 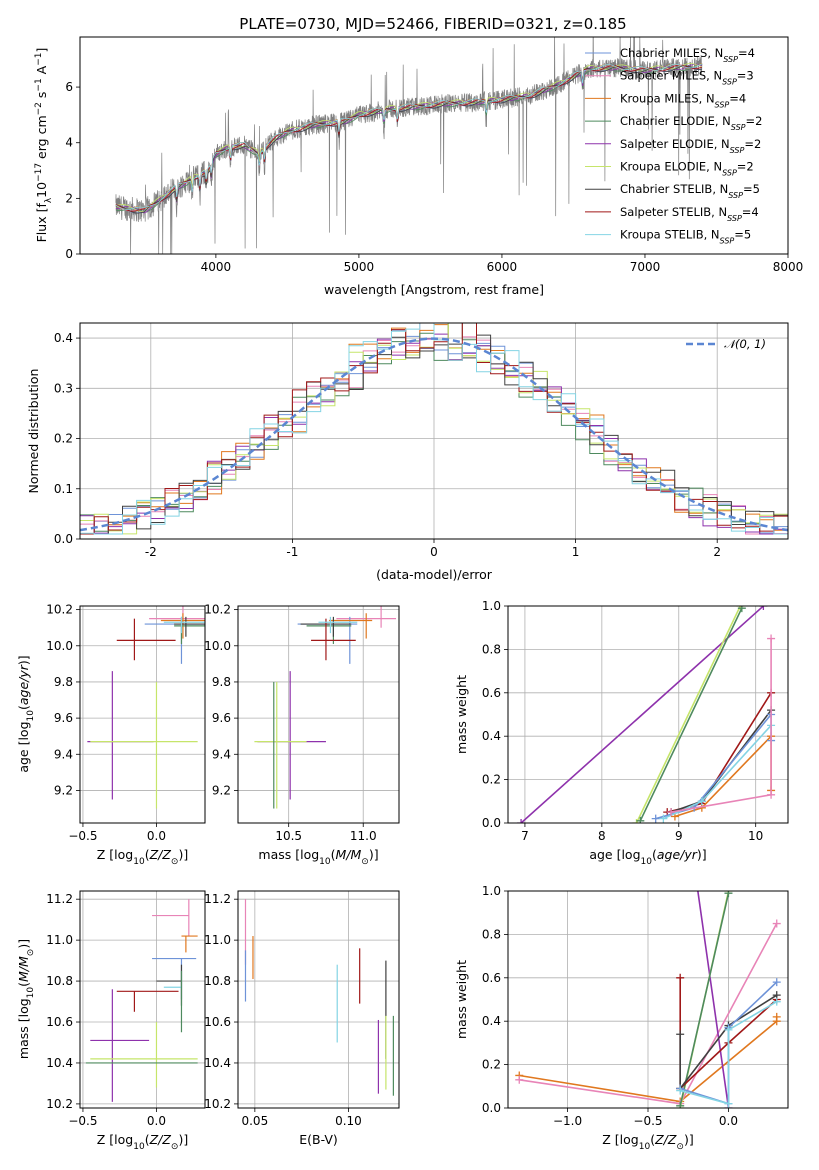 I want to click on legend-entry-label: Salpeter MILES, NSSP=3, so click(x=687, y=78).